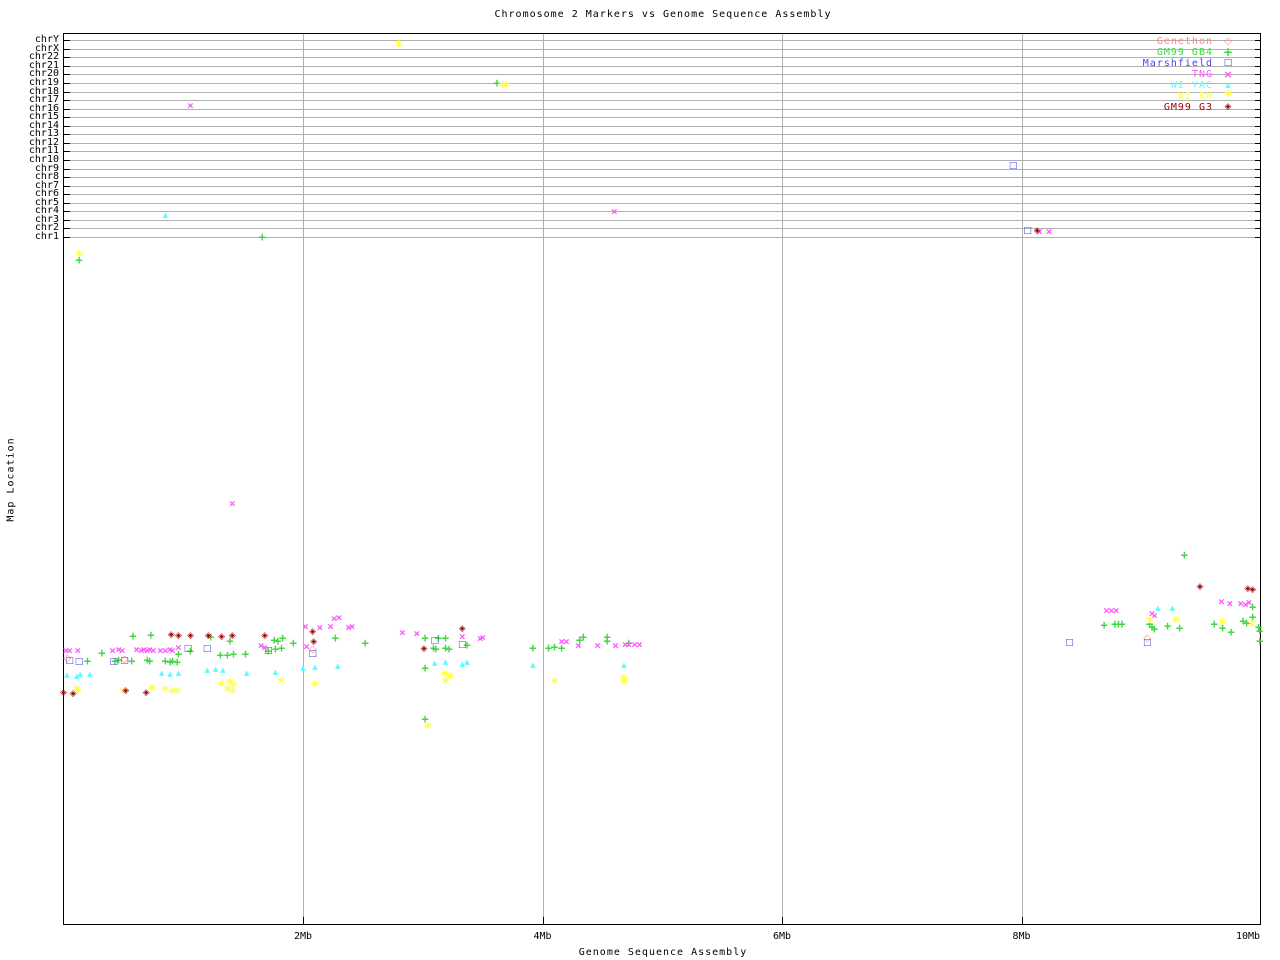  Describe the element at coordinates (1022, 479) in the screenshot. I see `x-gridline` at that location.